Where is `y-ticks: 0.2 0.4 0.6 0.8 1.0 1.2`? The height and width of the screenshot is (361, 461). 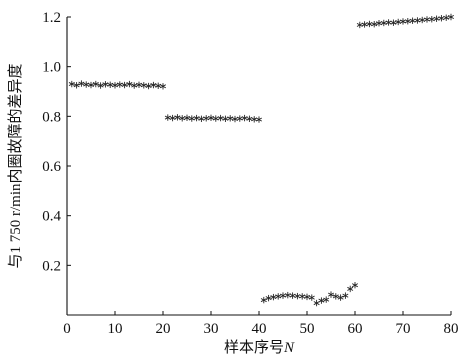
y-ticks: 0.2 0.4 0.6 0.8 1.0 1.2 is located at coordinates (56, 142).